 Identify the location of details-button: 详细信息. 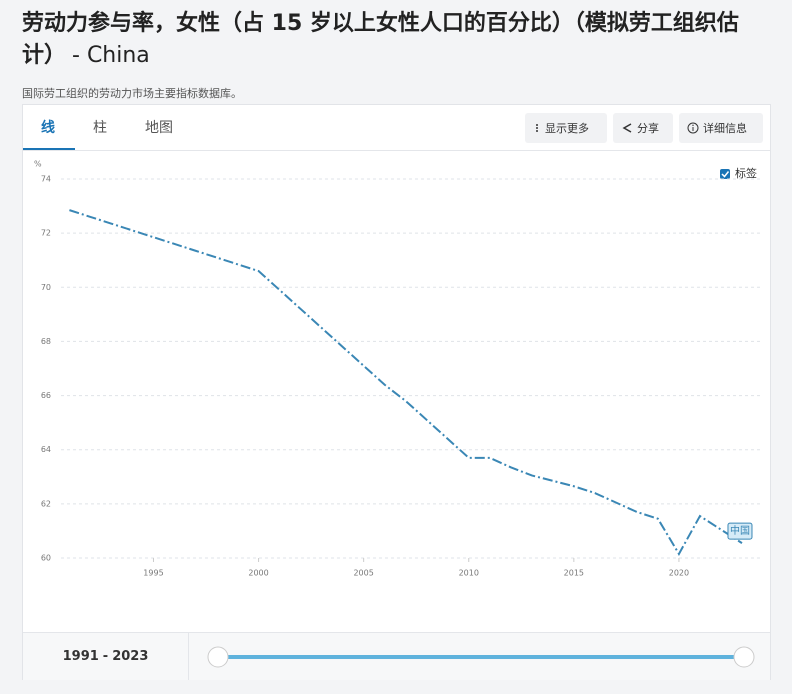
(721, 128).